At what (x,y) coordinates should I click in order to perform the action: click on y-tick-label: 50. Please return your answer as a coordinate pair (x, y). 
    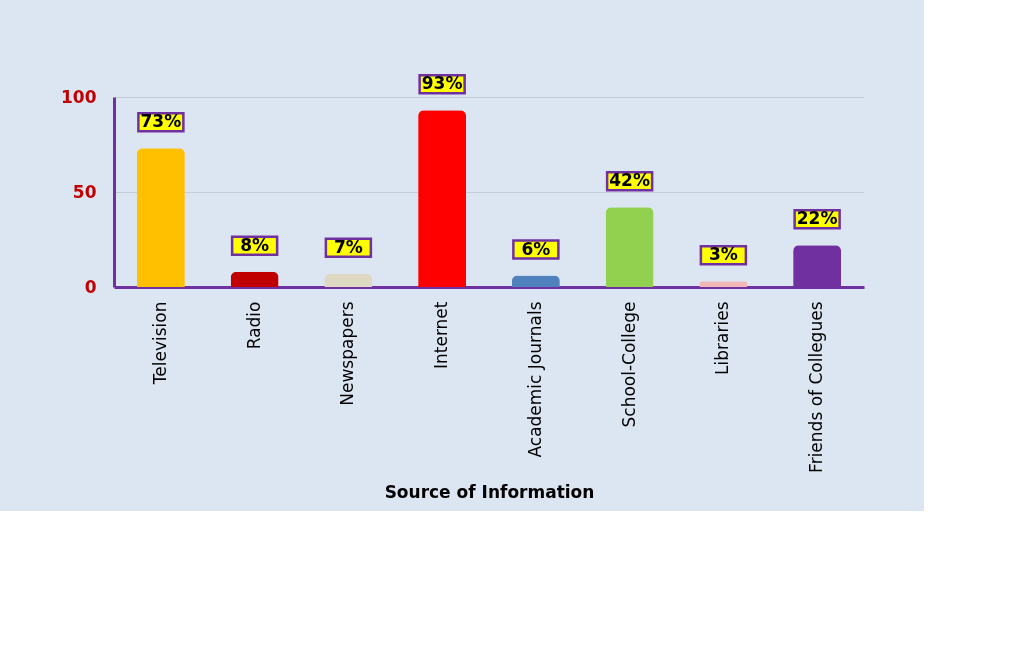
    Looking at the image, I should click on (84, 191).